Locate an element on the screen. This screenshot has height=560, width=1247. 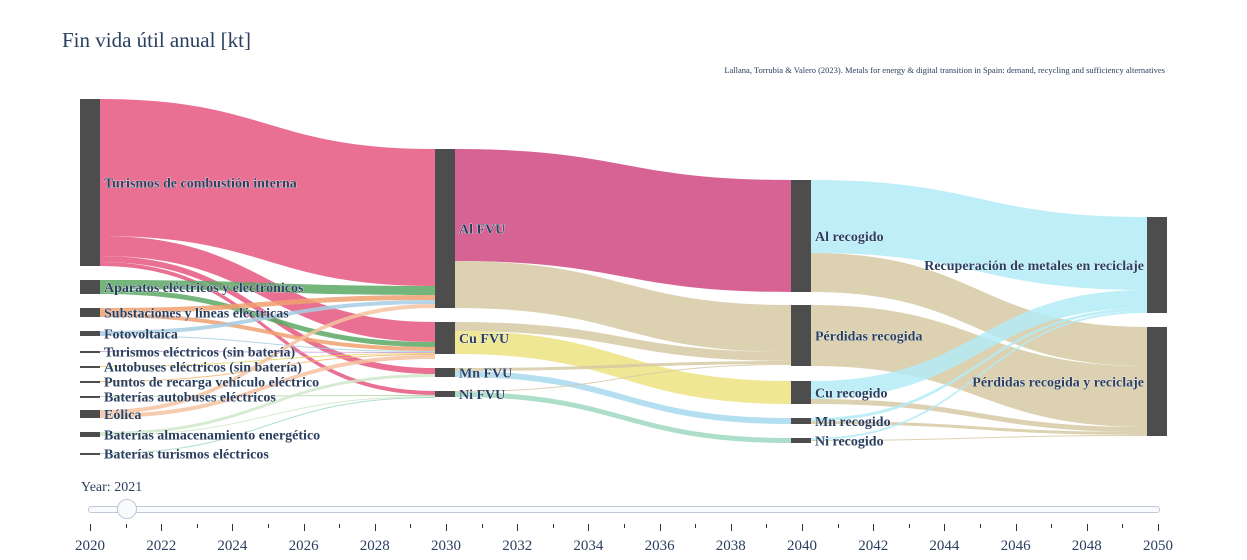
sankey-link-fotovoltaica-to-al_fvu is located at coordinates (267, 317).